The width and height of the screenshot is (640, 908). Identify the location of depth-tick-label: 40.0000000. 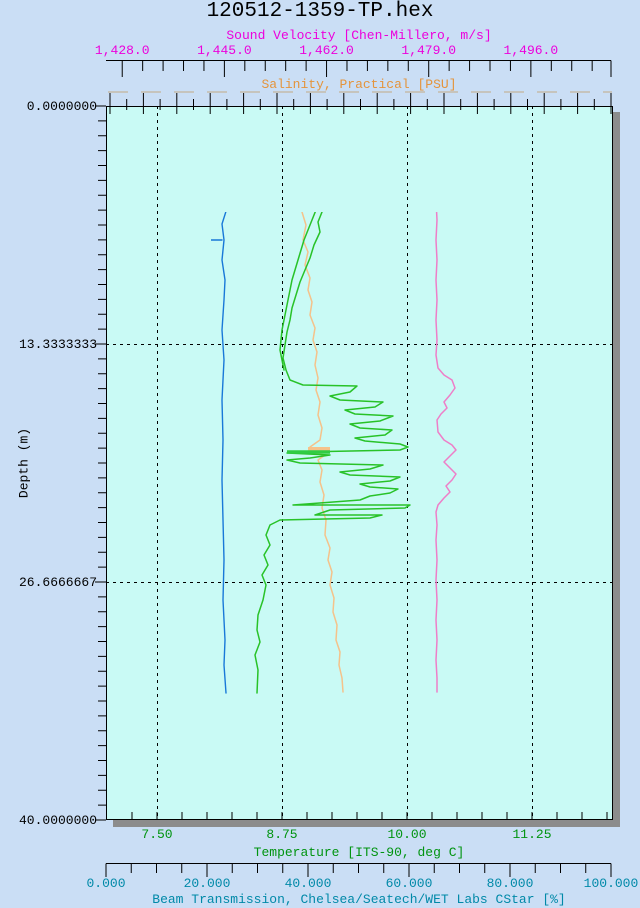
(57, 820).